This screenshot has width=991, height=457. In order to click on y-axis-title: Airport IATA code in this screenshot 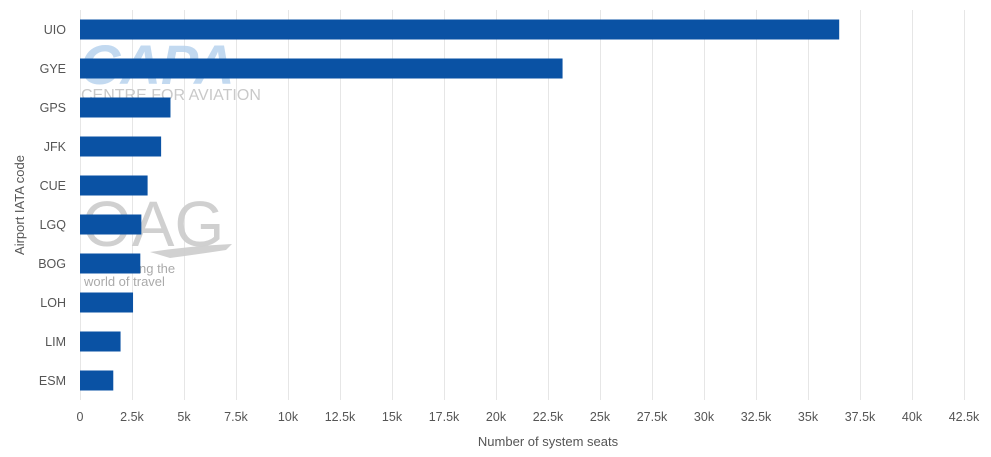, I will do `click(19, 205)`.